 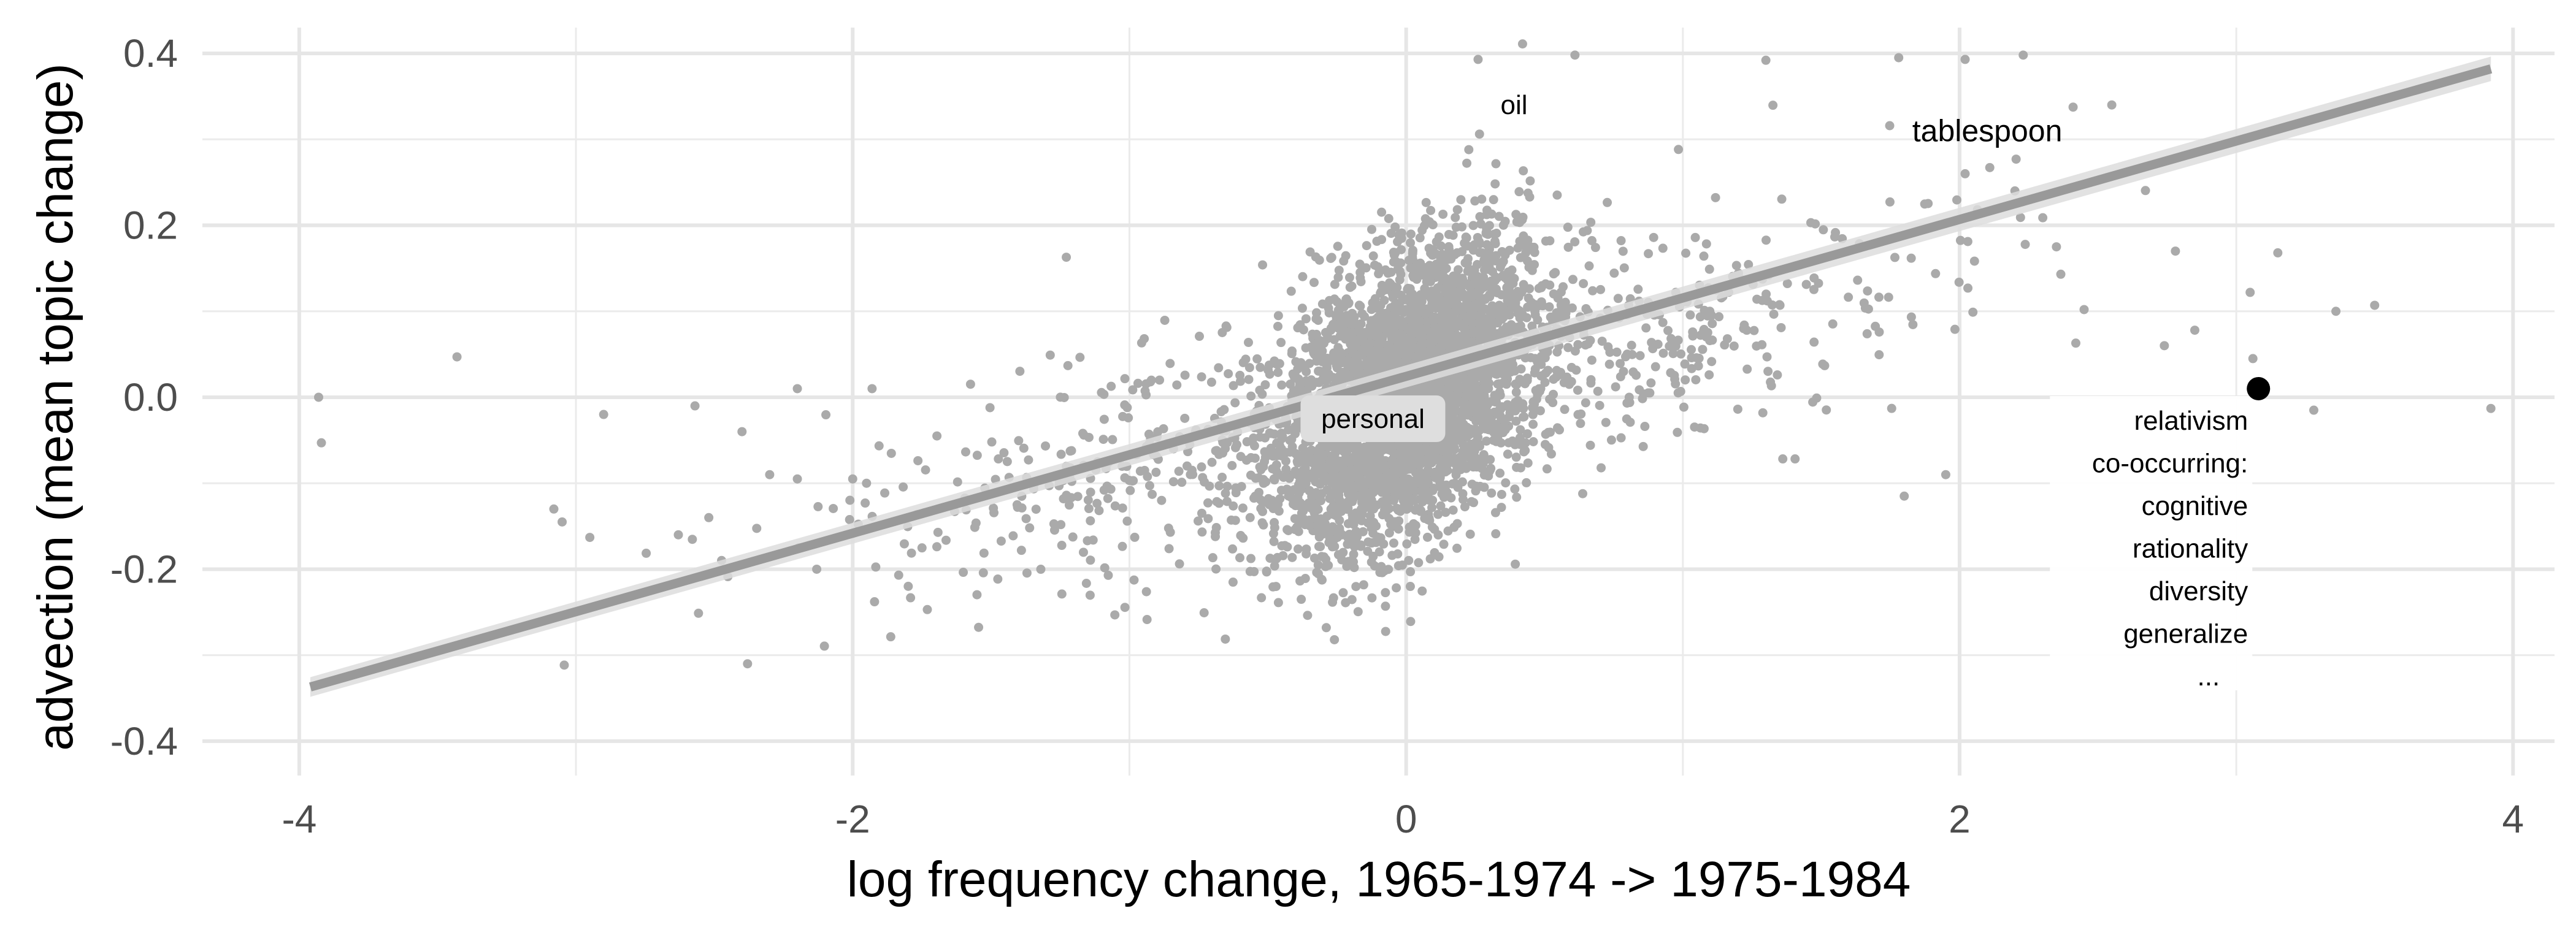 What do you see at coordinates (2198, 591) in the screenshot?
I see `highlight-annotation-line: diversity` at bounding box center [2198, 591].